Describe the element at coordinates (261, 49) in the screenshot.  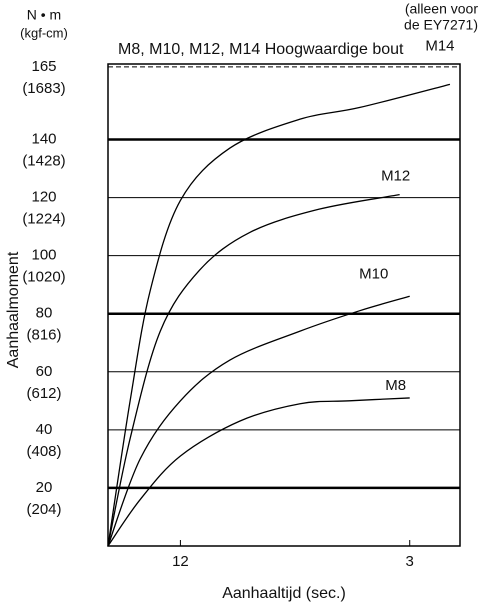
I see `chart-title: M8, M10, M12, M14 Hoogwaardige bout` at that location.